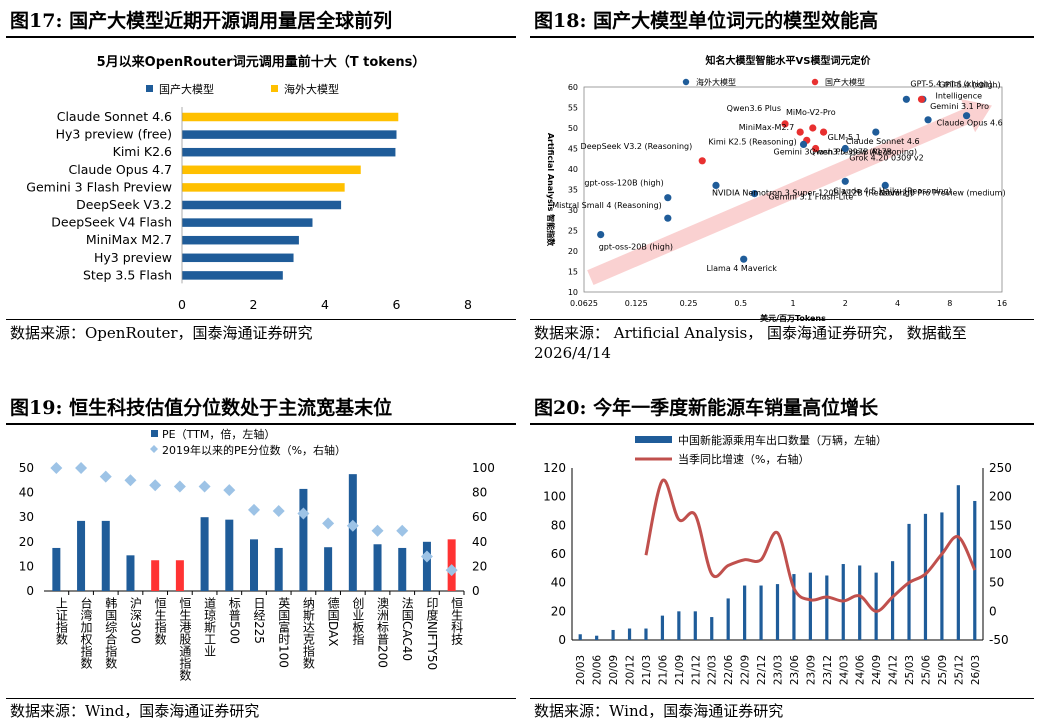 The width and height of the screenshot is (1038, 724). Describe the element at coordinates (457, 621) in the screenshot. I see `category-label: 恒生科技` at that location.